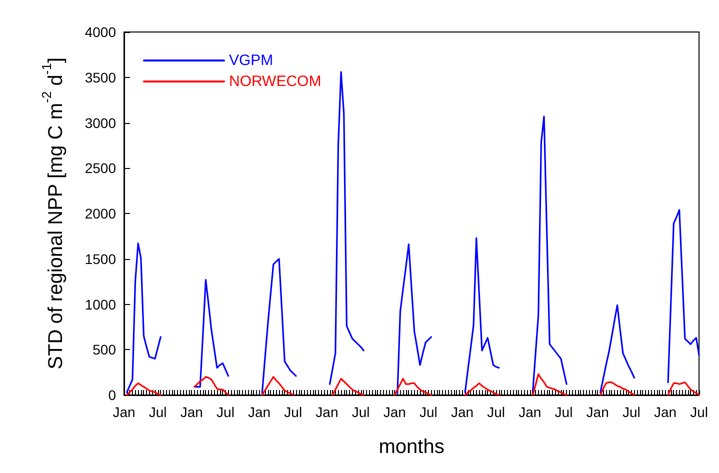 The width and height of the screenshot is (719, 473). What do you see at coordinates (100, 214) in the screenshot?
I see `y-tick-label: 2000` at bounding box center [100, 214].